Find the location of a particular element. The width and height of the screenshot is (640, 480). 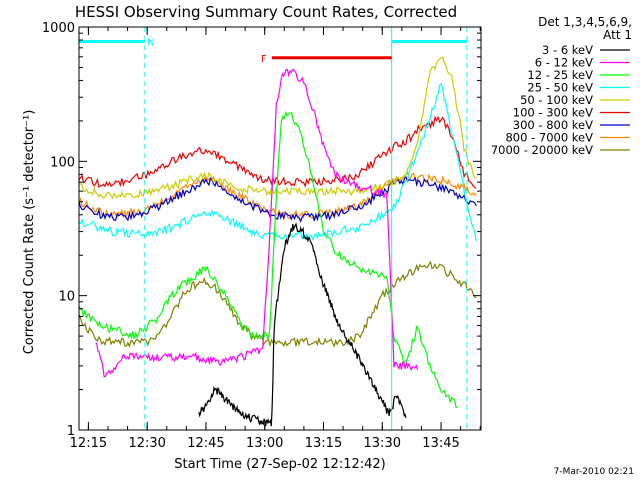

legend-label: 25 - 50 keV is located at coordinates (560, 88).